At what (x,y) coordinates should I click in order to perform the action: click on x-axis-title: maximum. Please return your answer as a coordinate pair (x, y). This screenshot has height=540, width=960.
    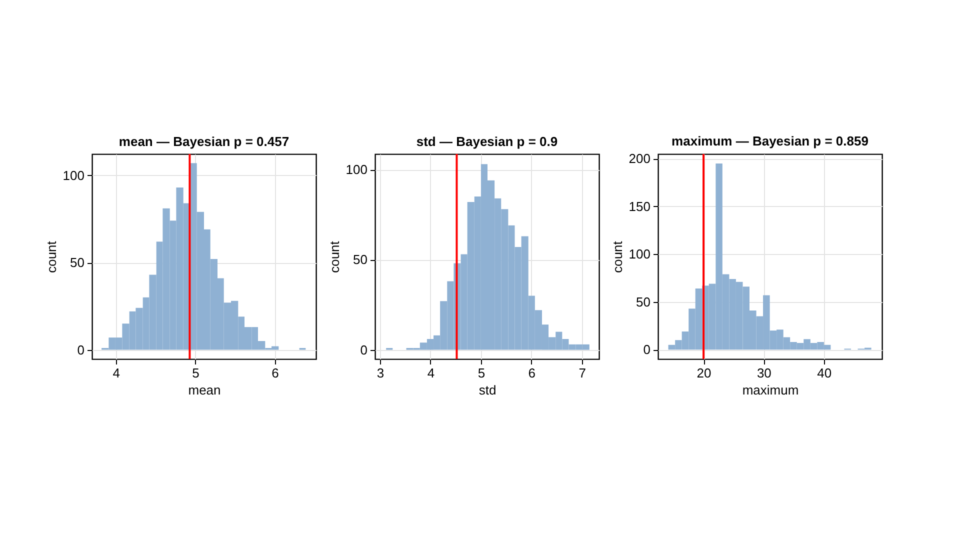
    Looking at the image, I should click on (770, 390).